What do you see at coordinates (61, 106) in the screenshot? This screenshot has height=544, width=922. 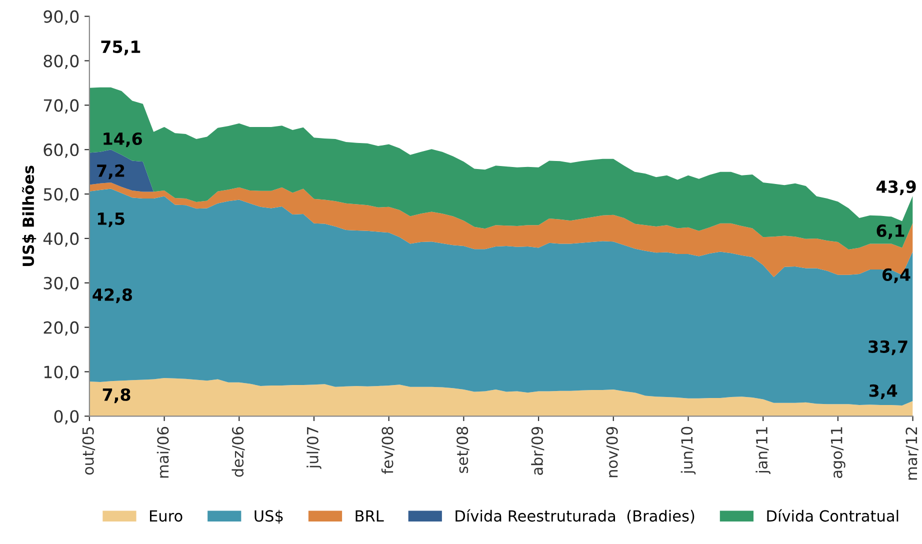 I see `y-tick-label: 70,0` at bounding box center [61, 106].